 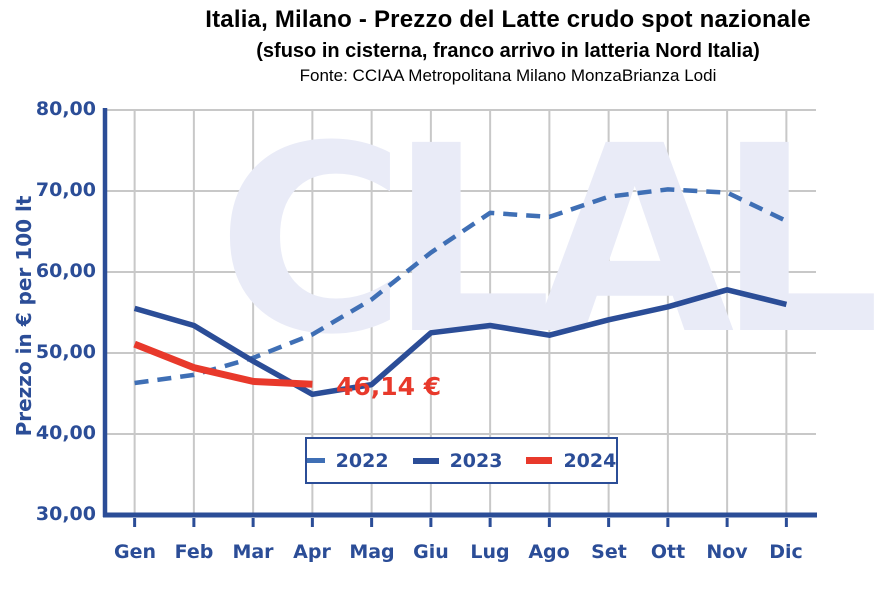 I want to click on legend-label-2023: 2023, so click(x=476, y=460).